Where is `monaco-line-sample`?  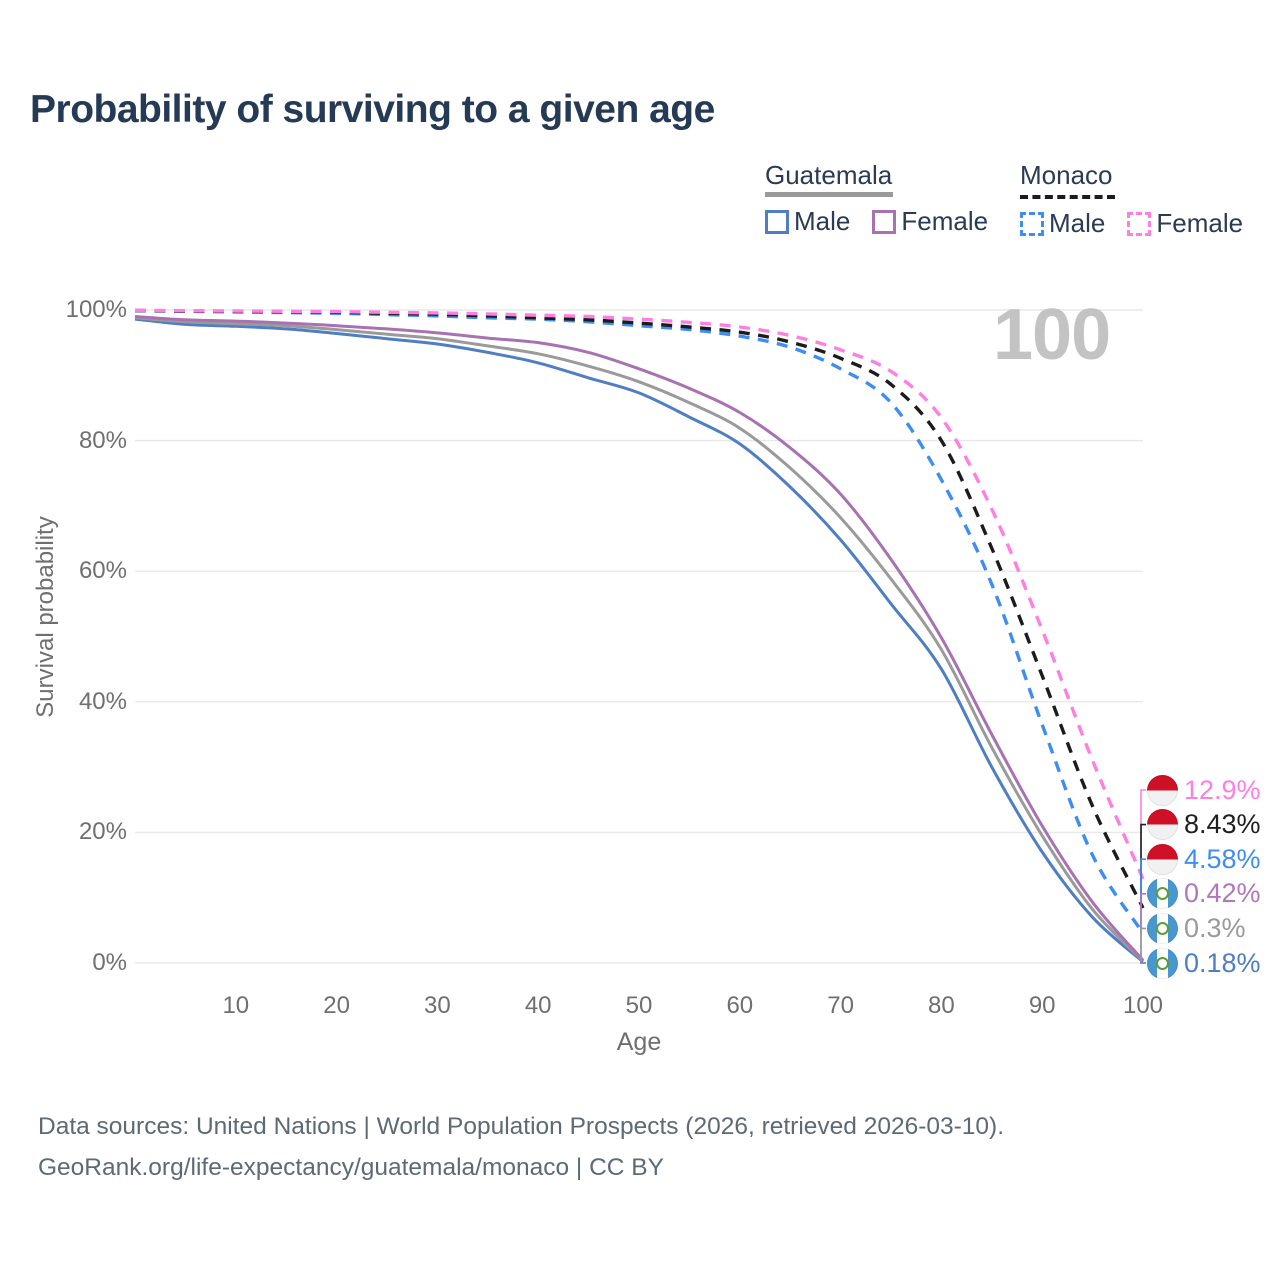 monaco-line-sample is located at coordinates (1067, 197).